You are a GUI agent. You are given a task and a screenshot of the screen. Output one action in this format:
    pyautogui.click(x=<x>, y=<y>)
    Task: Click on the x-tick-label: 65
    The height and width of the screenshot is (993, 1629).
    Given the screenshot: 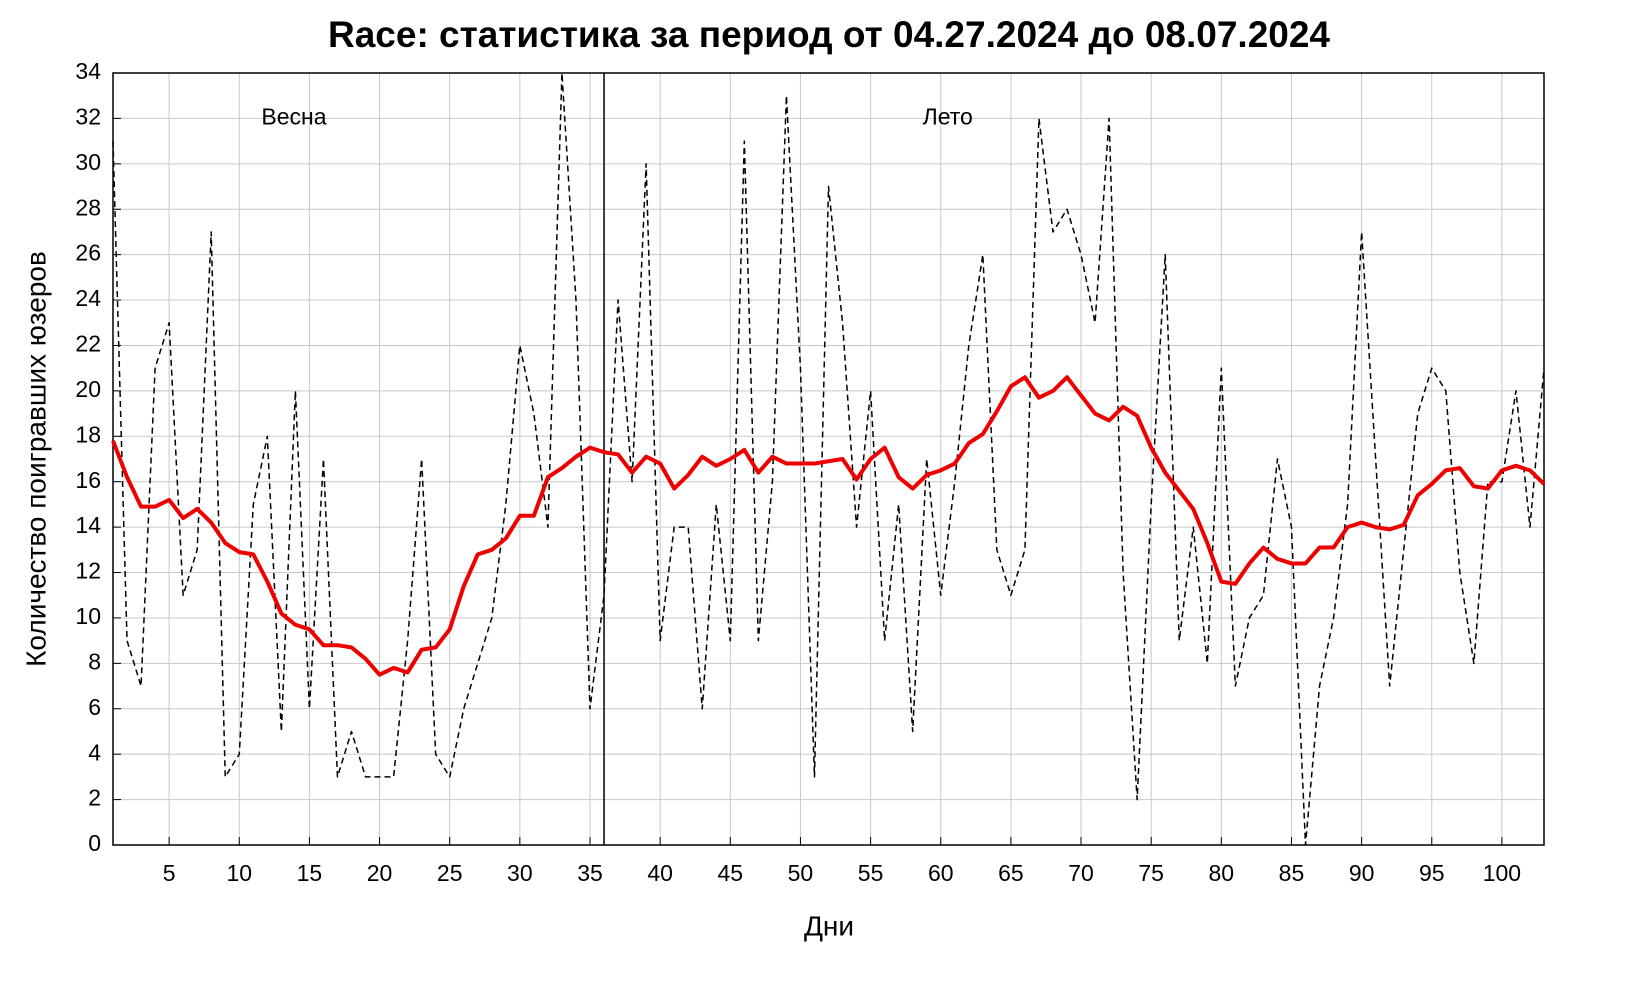 What is the action you would take?
    pyautogui.click(x=1011, y=873)
    